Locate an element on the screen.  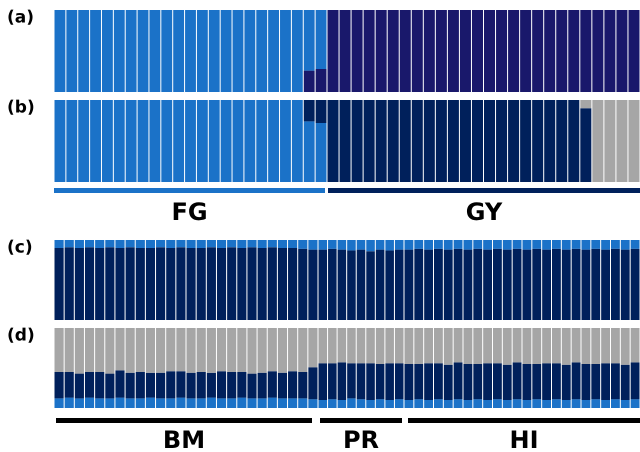
x-axis-title: GY is located at coordinates (484, 212).